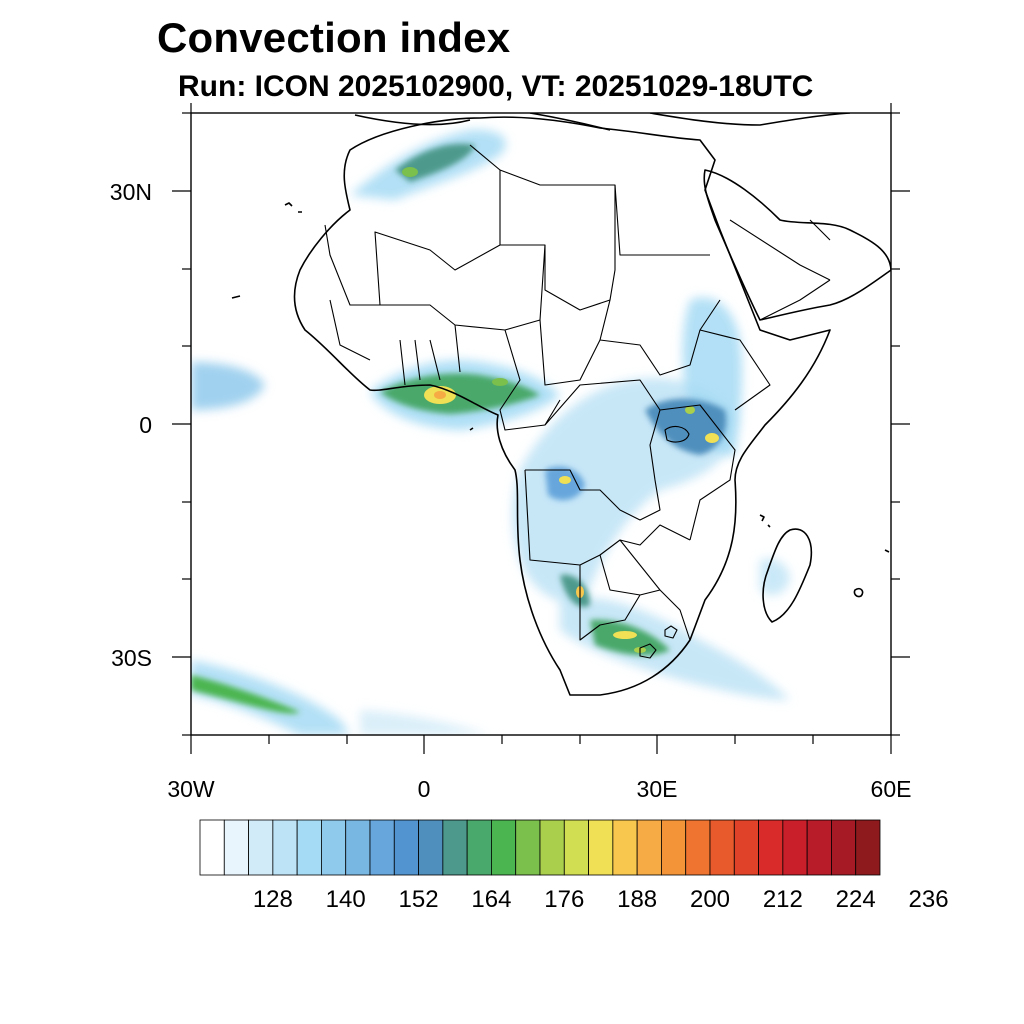  I want to click on colorbar-label: 128, so click(272, 899).